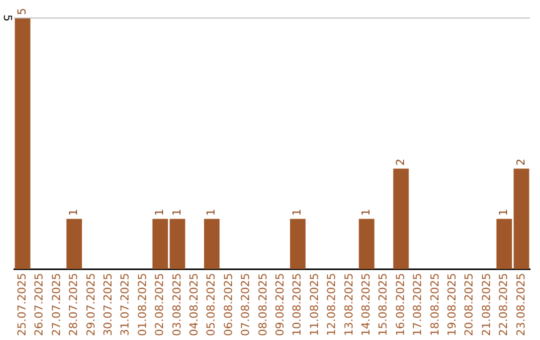 This screenshot has width=540, height=340. I want to click on x-tick-label: 21.08.2025, so click(486, 304).